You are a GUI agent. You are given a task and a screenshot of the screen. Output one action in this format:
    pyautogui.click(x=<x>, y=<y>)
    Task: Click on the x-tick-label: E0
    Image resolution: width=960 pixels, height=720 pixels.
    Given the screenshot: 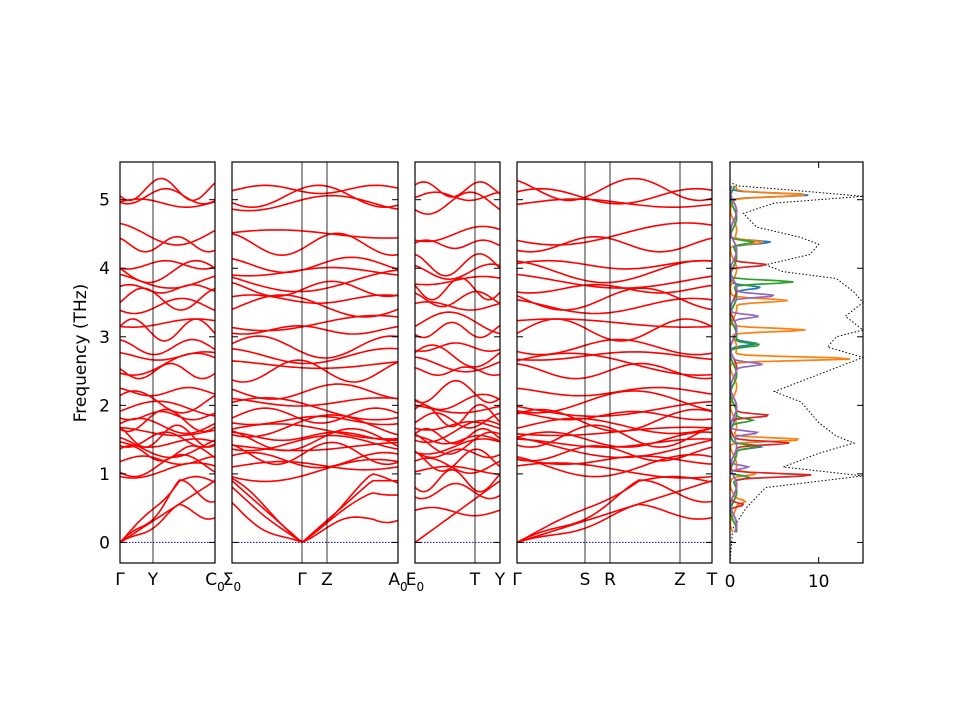 What is the action you would take?
    pyautogui.click(x=415, y=582)
    